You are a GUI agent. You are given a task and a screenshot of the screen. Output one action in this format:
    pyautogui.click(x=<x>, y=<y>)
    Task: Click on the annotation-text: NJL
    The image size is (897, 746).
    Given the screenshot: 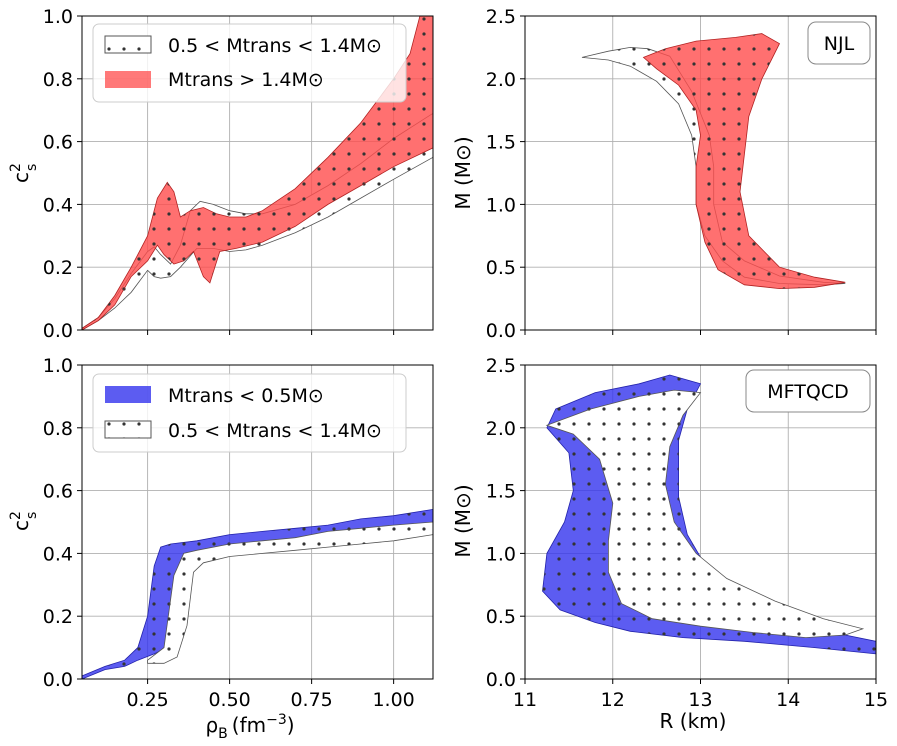 What is the action you would take?
    pyautogui.click(x=839, y=44)
    